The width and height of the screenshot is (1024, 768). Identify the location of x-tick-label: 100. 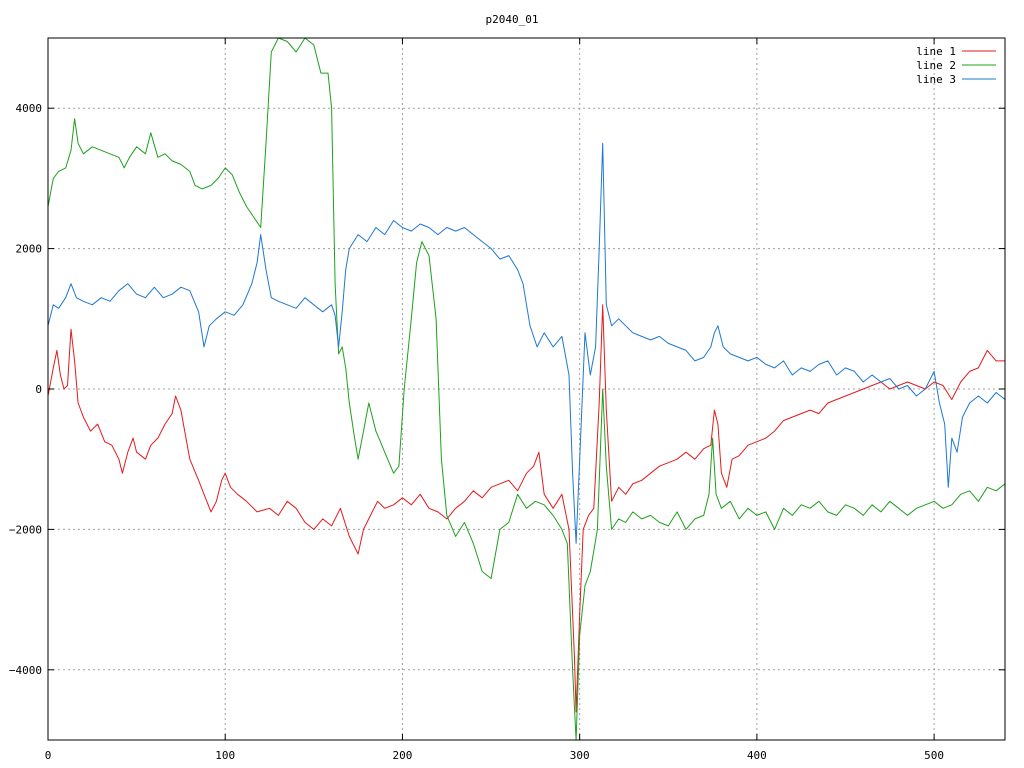
(225, 755).